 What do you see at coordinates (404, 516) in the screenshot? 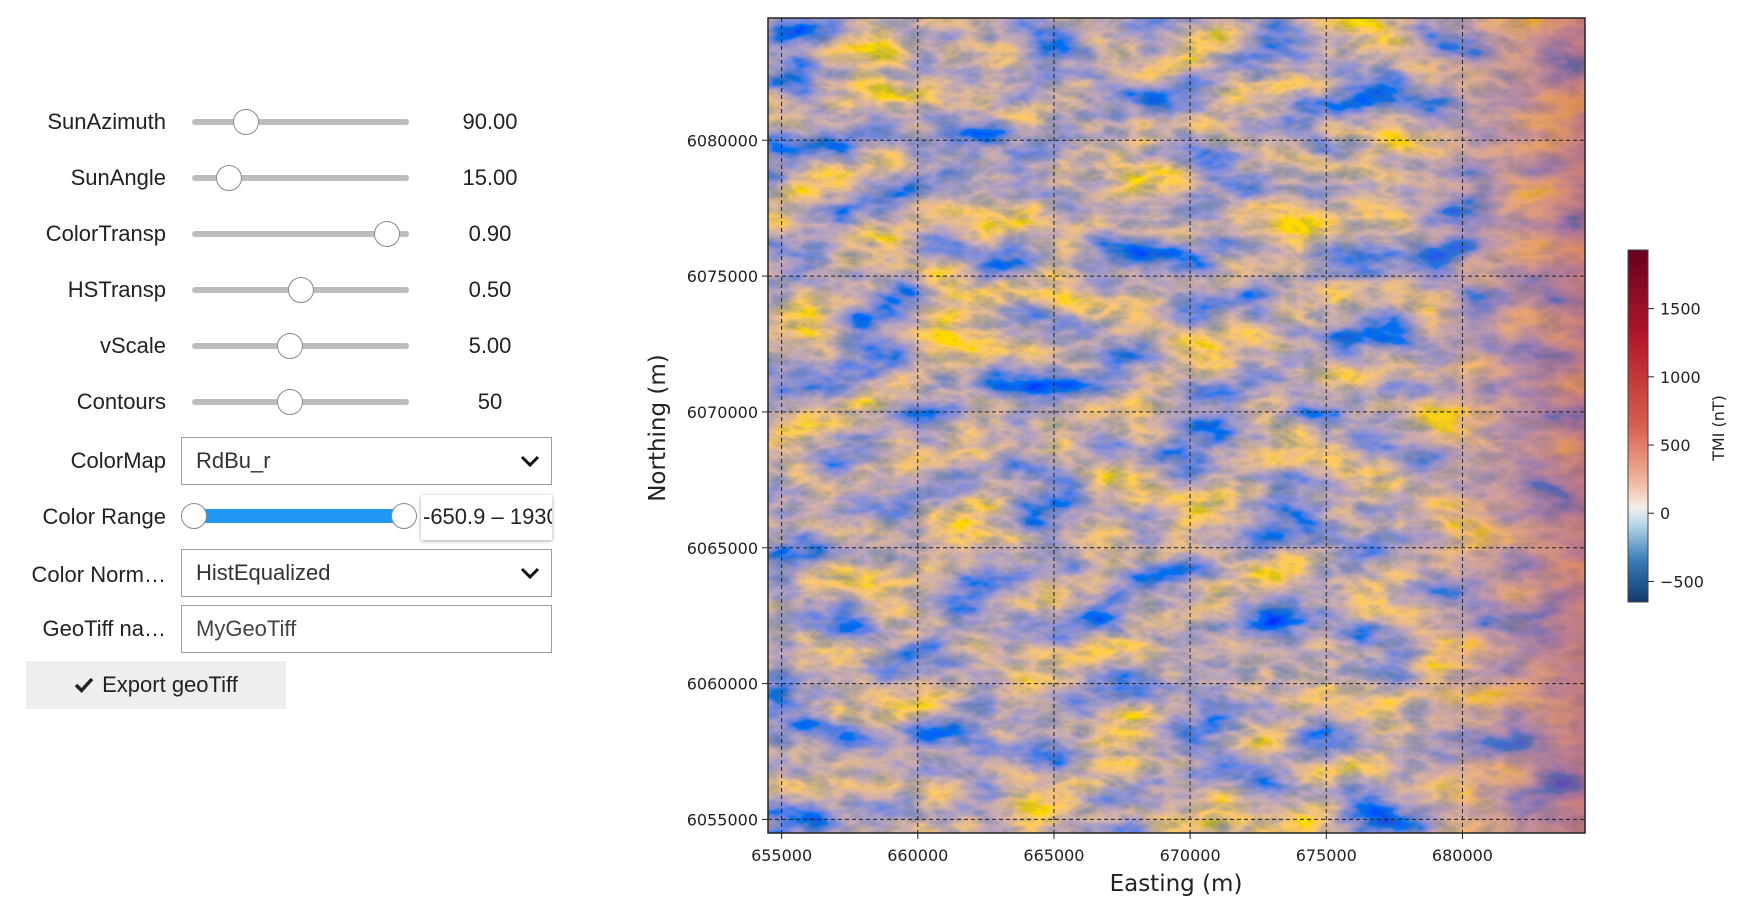
I see `color-range-high-handle` at bounding box center [404, 516].